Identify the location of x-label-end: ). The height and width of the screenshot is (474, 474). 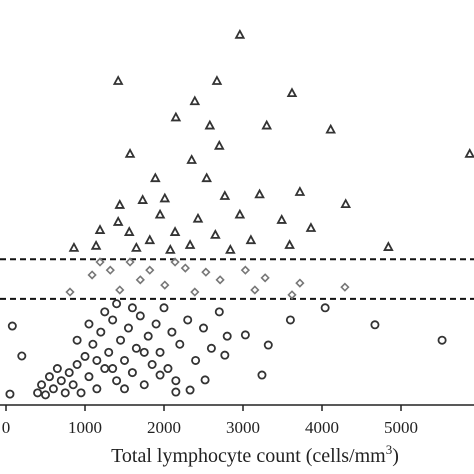
(395, 456).